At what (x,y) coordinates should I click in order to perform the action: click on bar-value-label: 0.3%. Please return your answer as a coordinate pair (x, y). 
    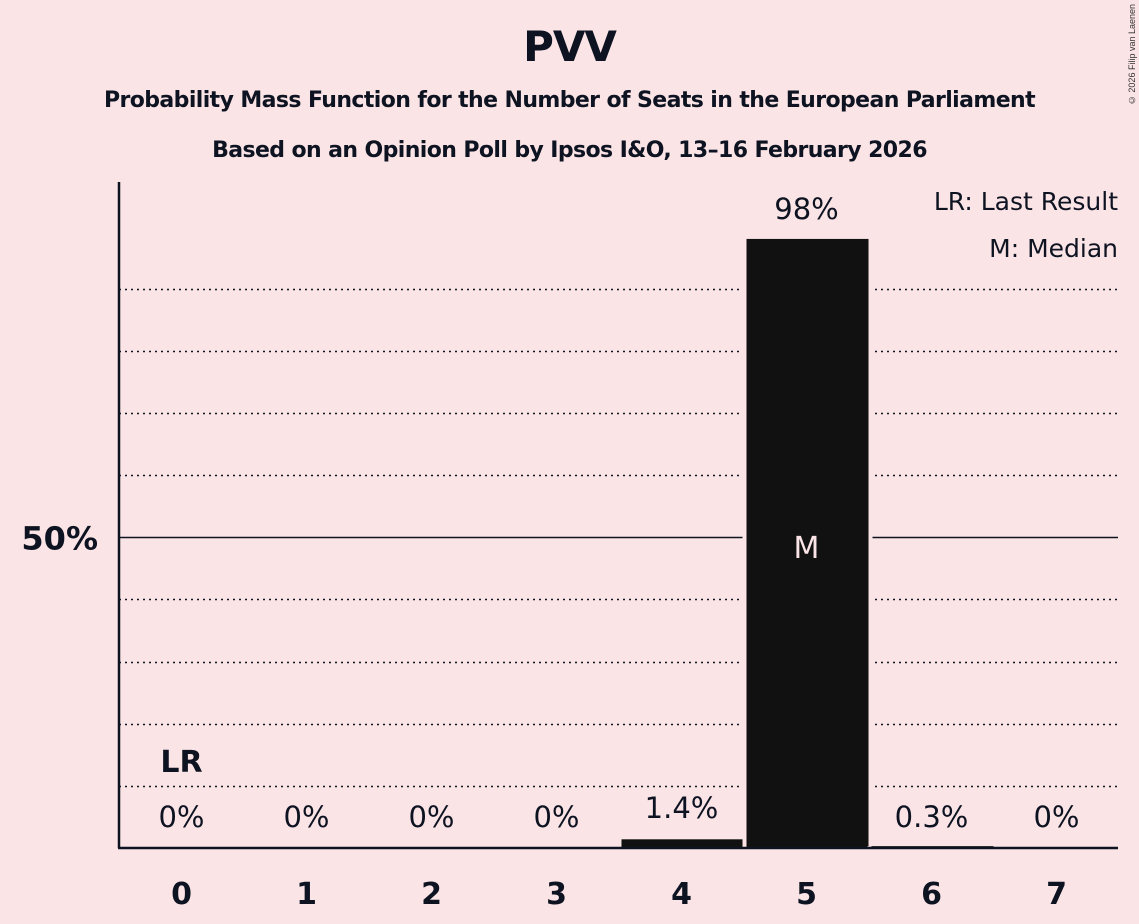
    Looking at the image, I should click on (932, 817).